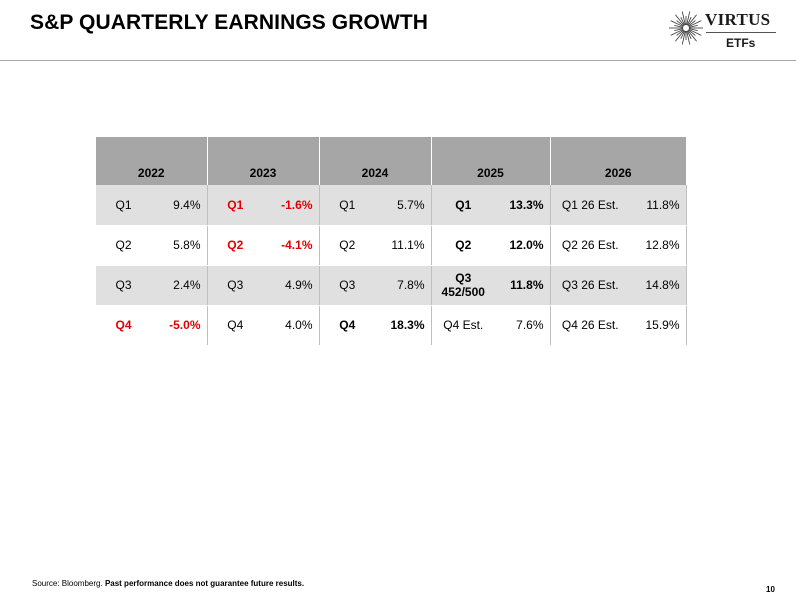  What do you see at coordinates (523, 245) in the screenshot?
I see `growth-value-cell: 12.0%` at bounding box center [523, 245].